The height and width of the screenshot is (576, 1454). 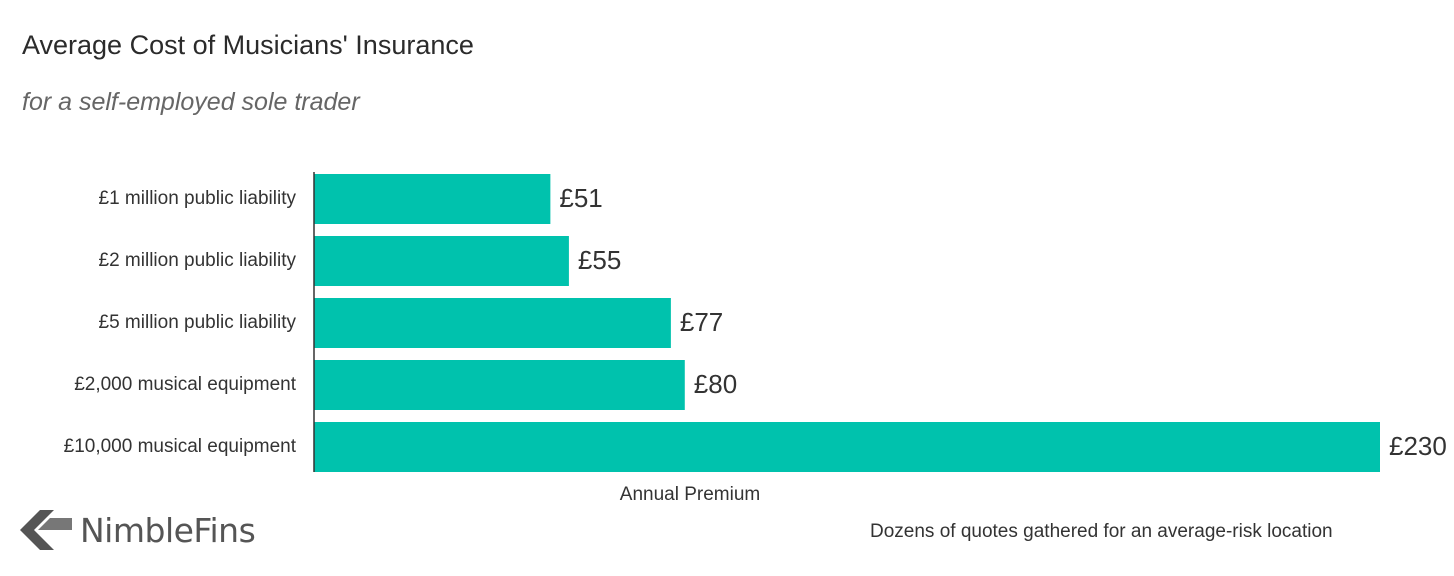 I want to click on nimblefins-fin-icon, so click(x=46, y=530).